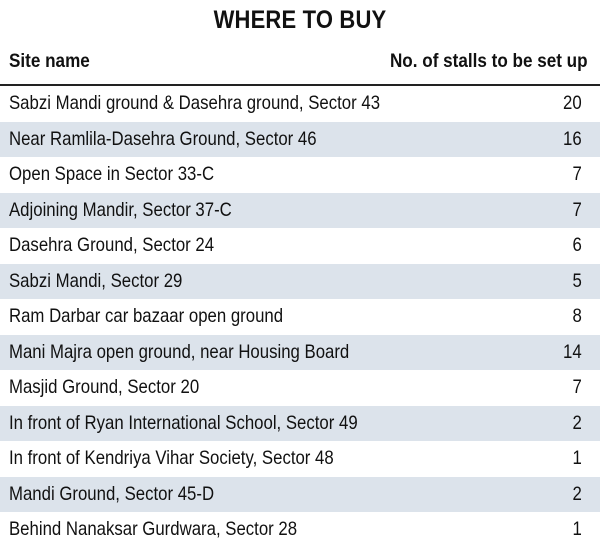  I want to click on table-row: Mandi Ground, Sector 45-D 2, so click(300, 494).